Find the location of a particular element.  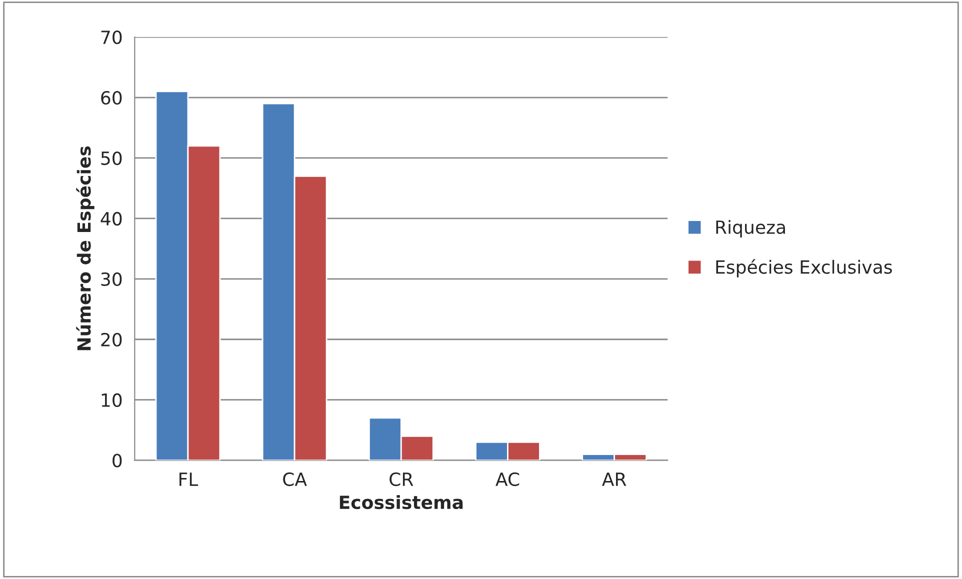

y-axis-title: Número de Espécies is located at coordinates (85, 248).